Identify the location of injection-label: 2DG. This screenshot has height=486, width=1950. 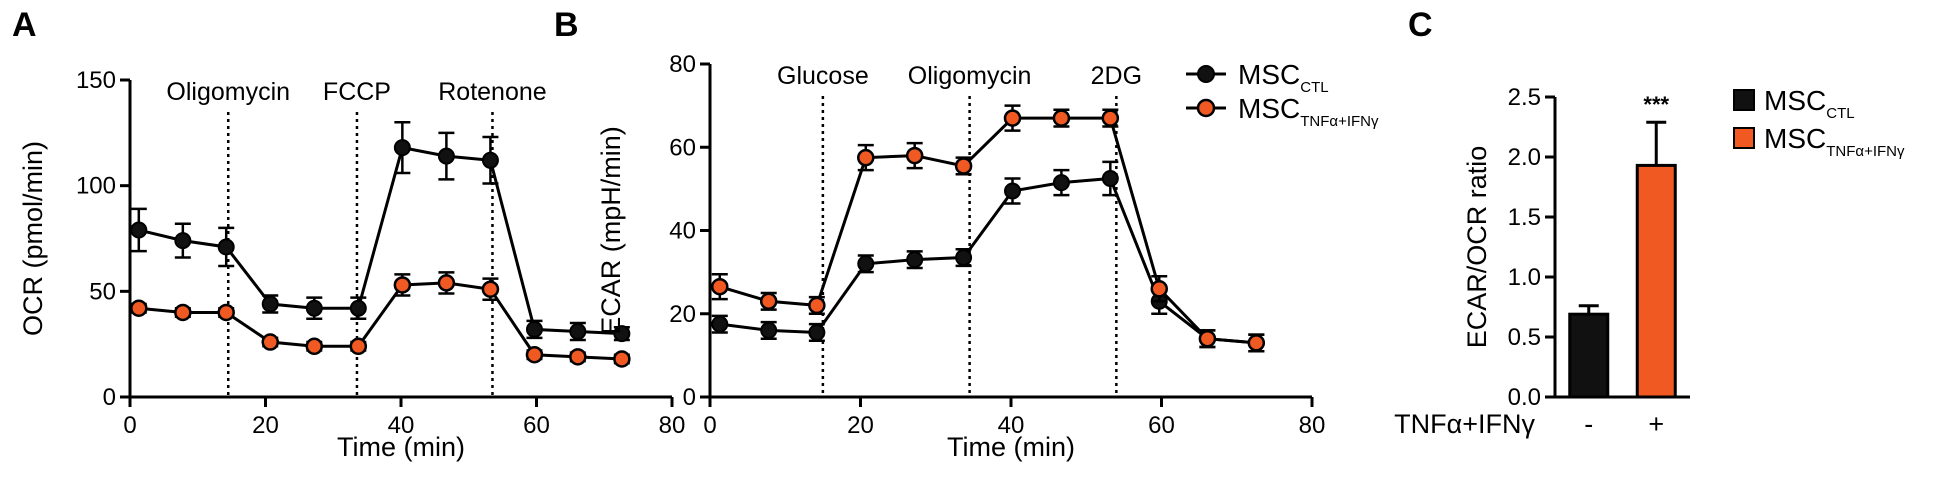
(1116, 76).